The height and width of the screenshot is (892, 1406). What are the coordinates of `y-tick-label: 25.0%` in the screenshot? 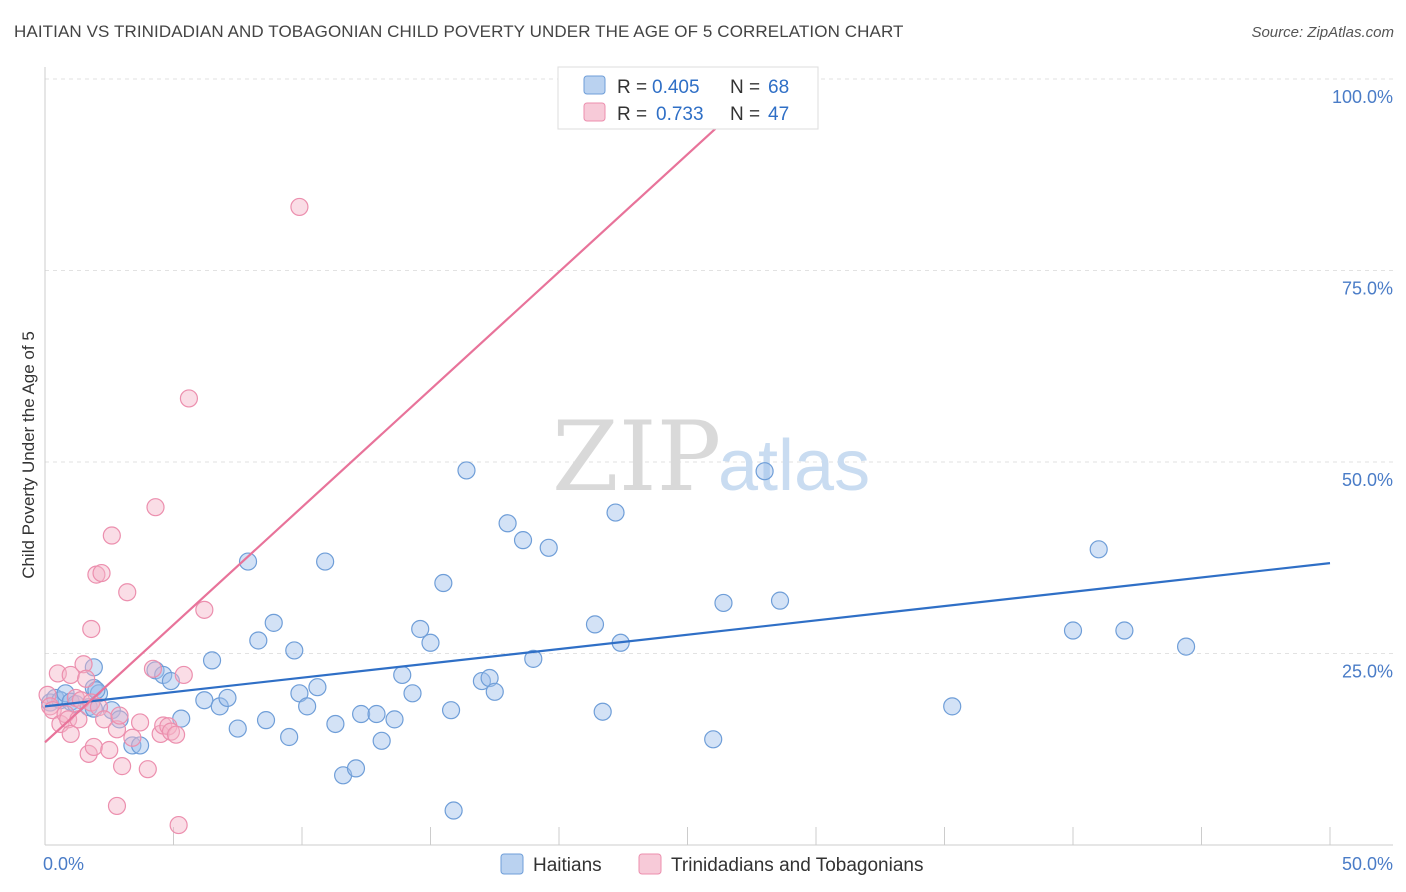 It's located at (1367, 672).